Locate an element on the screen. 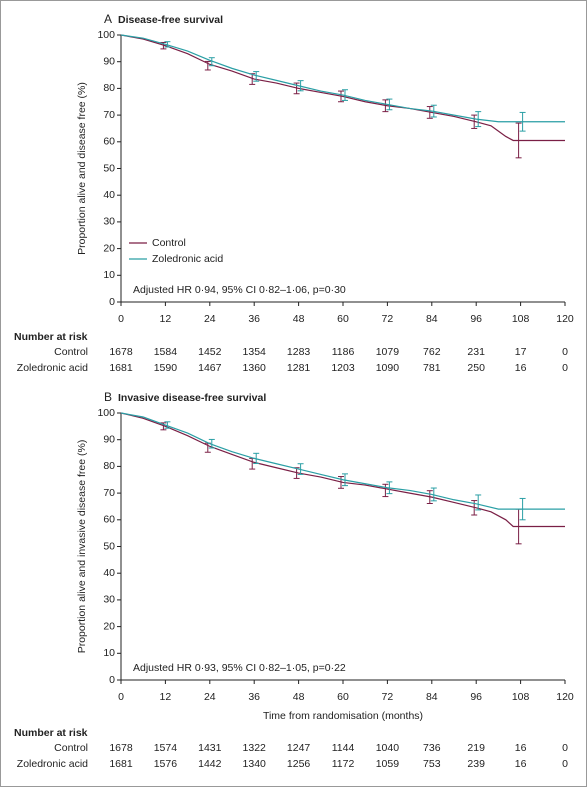 The image size is (587, 787). risk-count: 1576 is located at coordinates (166, 764).